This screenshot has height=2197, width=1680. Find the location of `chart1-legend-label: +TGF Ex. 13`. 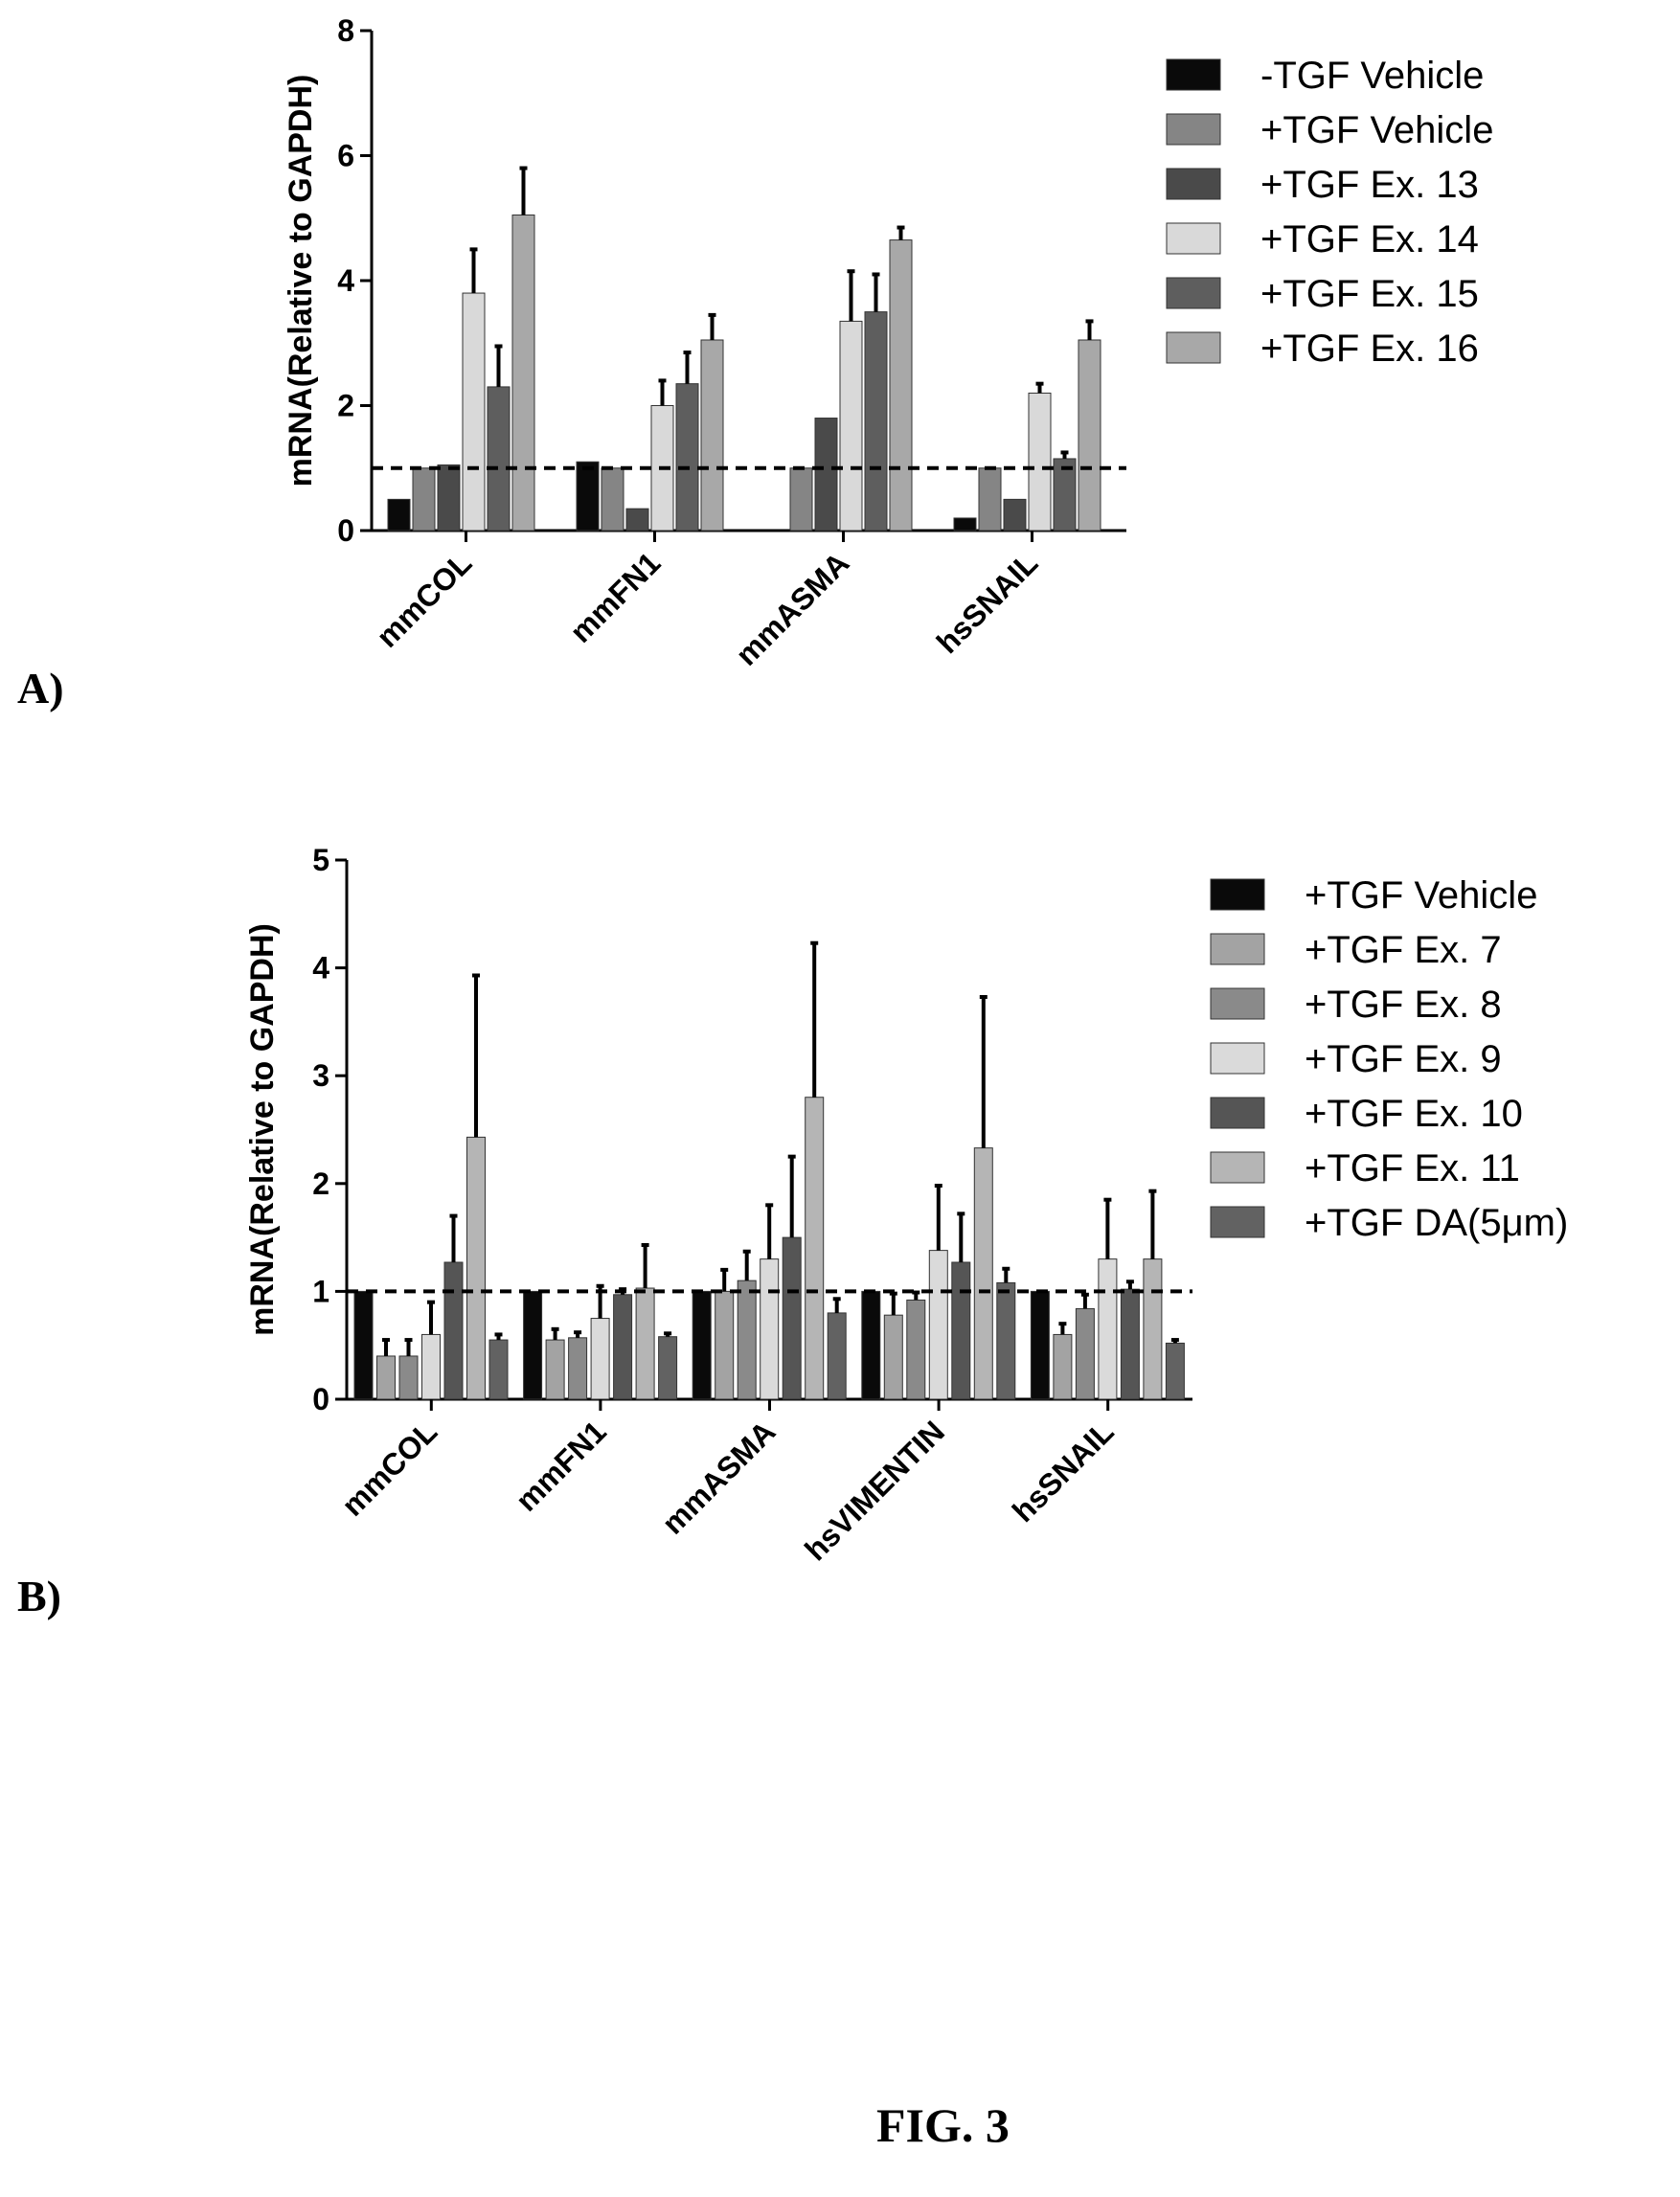

chart1-legend-label: +TGF Ex. 13 is located at coordinates (1369, 185).